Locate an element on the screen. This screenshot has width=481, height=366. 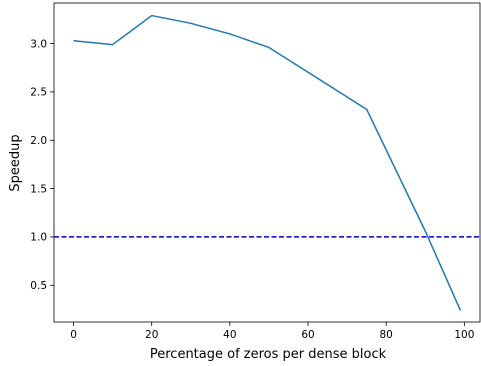
y-tick-label: 2.5 is located at coordinates (38, 93).